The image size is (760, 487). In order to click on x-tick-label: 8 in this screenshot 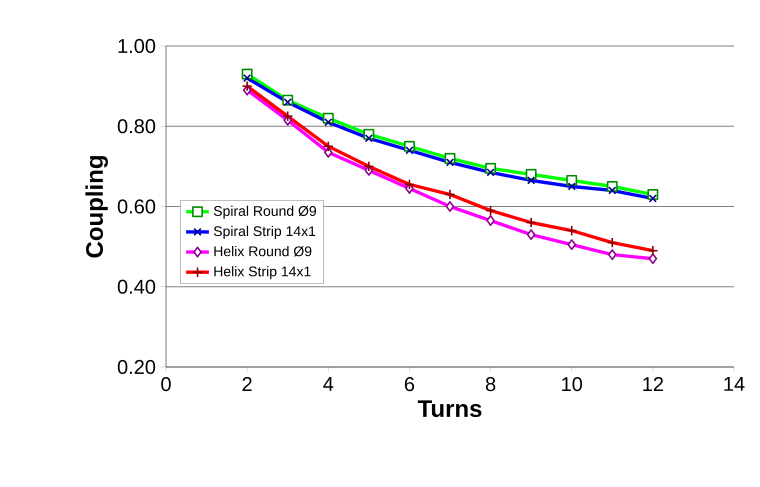, I will do `click(491, 384)`.